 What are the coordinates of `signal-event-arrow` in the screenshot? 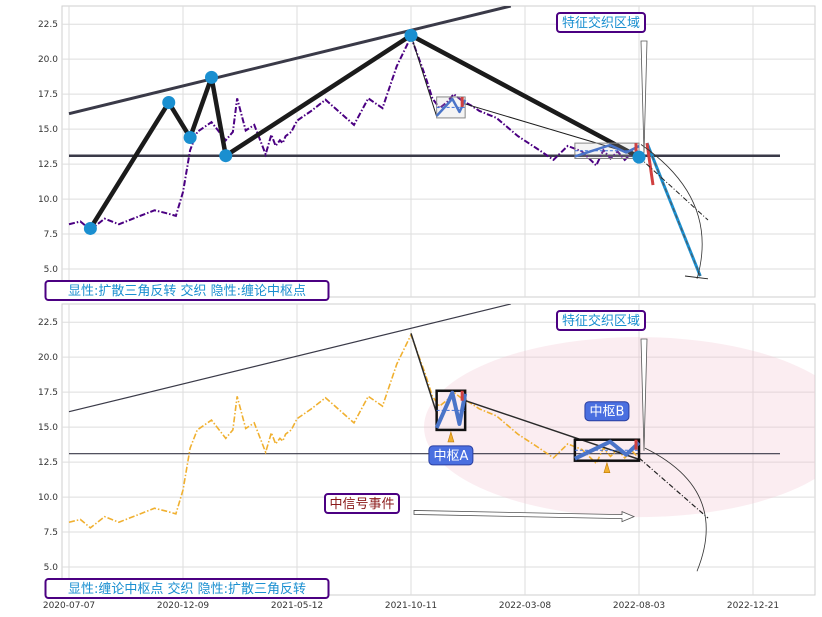 It's located at (524, 516).